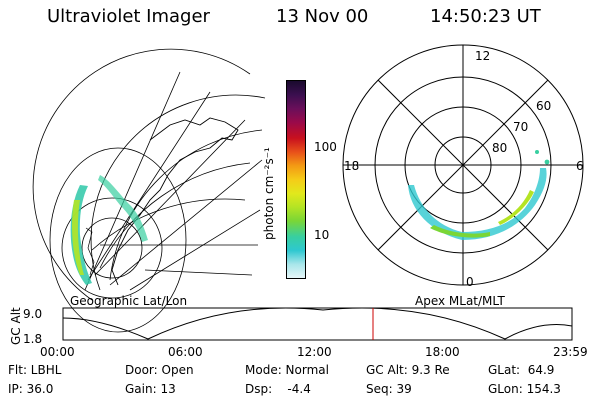 The width and height of the screenshot is (600, 400). I want to click on observation-time: 14:50:23 UT, so click(485, 16).